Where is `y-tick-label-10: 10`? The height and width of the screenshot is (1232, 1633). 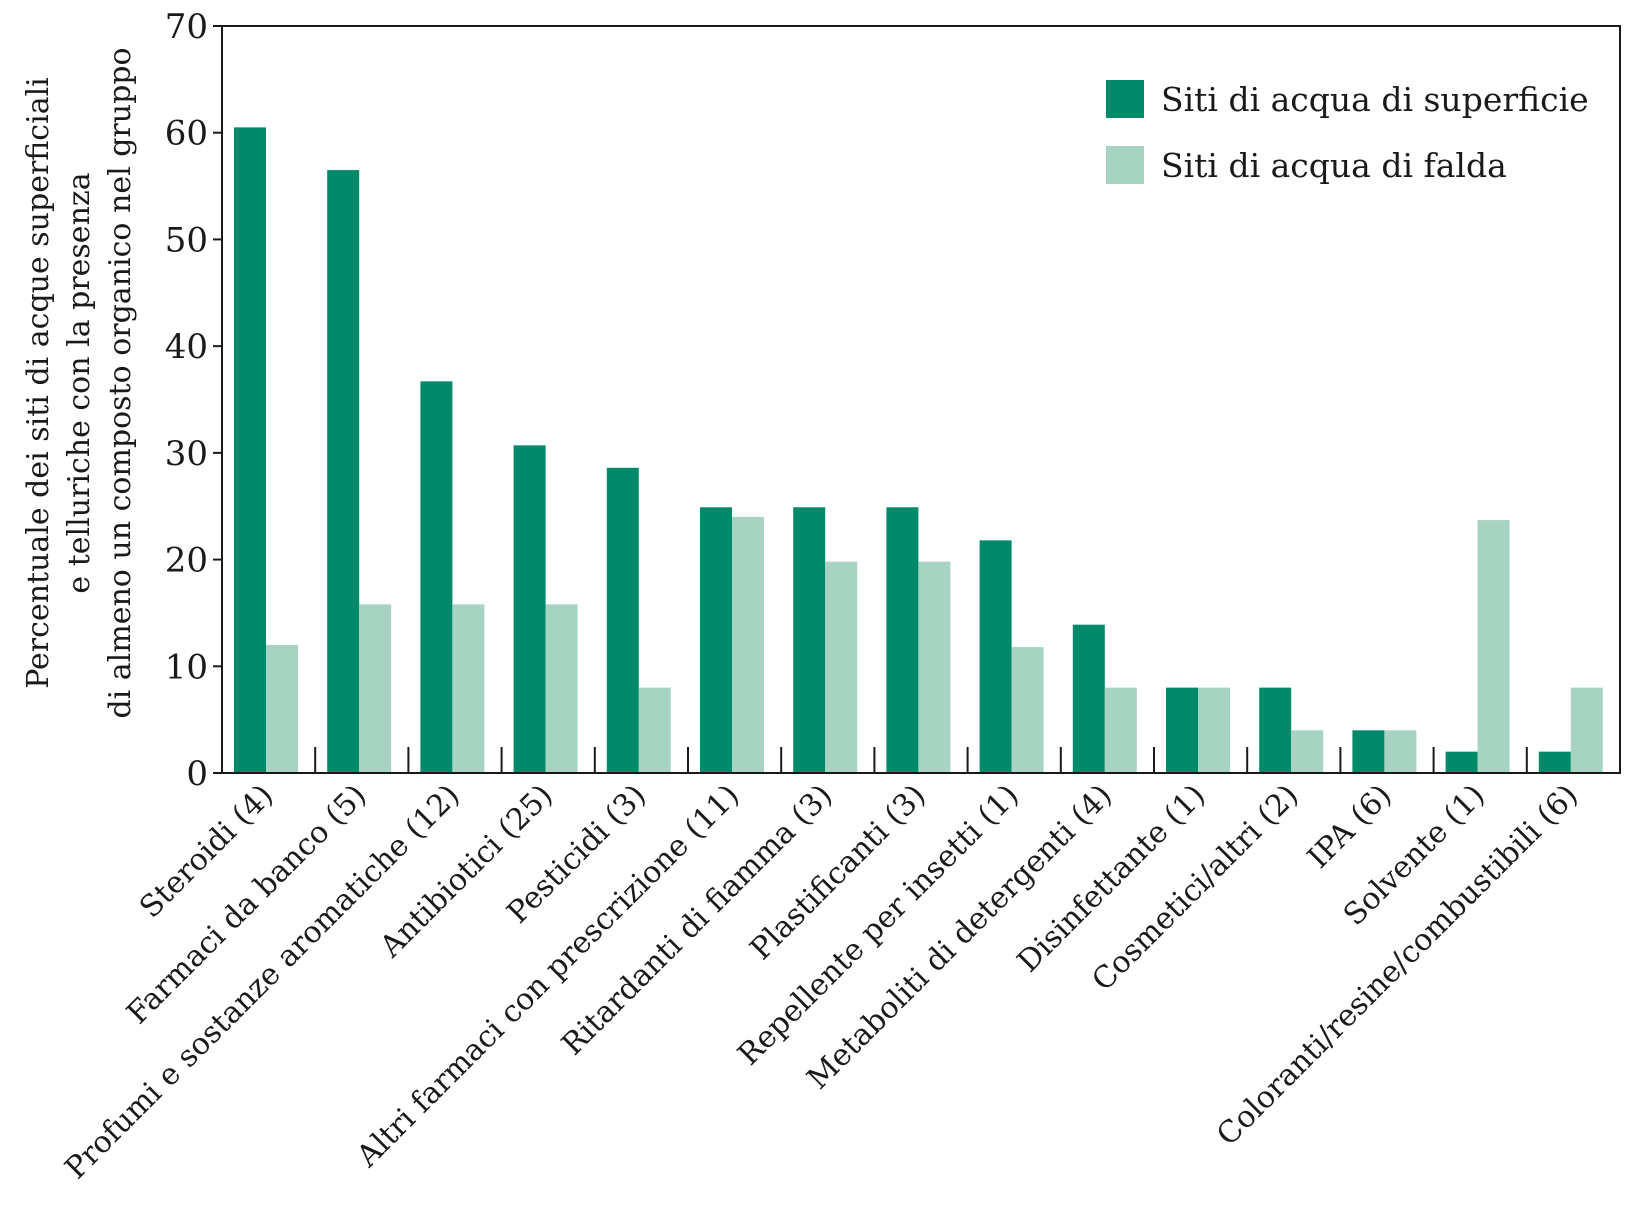
y-tick-label-10: 10 is located at coordinates (186, 667).